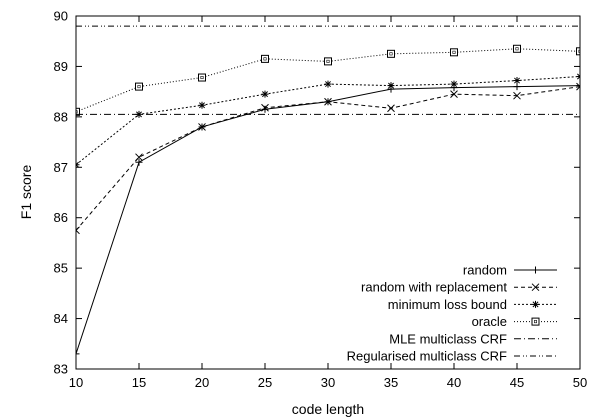  I want to click on x-tick-label: 15, so click(139, 382).